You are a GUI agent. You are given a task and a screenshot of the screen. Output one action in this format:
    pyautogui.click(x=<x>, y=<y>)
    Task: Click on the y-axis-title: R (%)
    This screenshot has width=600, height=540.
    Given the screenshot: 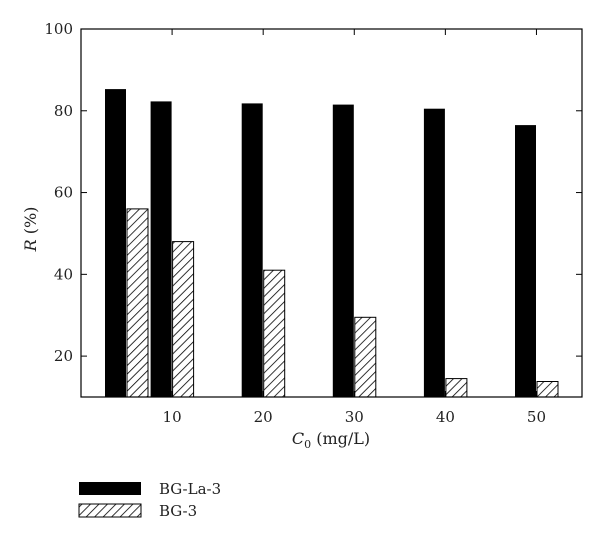 What is the action you would take?
    pyautogui.click(x=30, y=230)
    